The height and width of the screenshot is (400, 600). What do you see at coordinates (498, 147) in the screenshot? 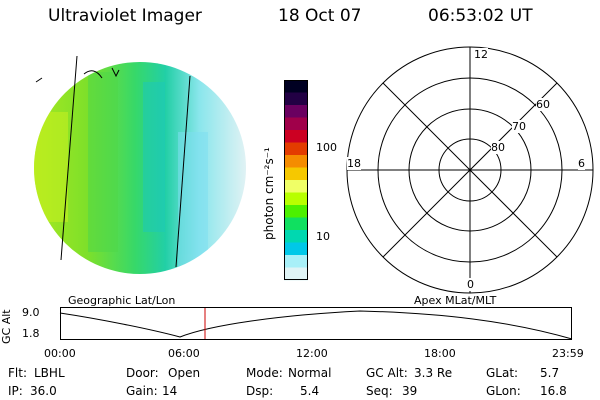
I see `mlat-label-80: 80` at bounding box center [498, 147].